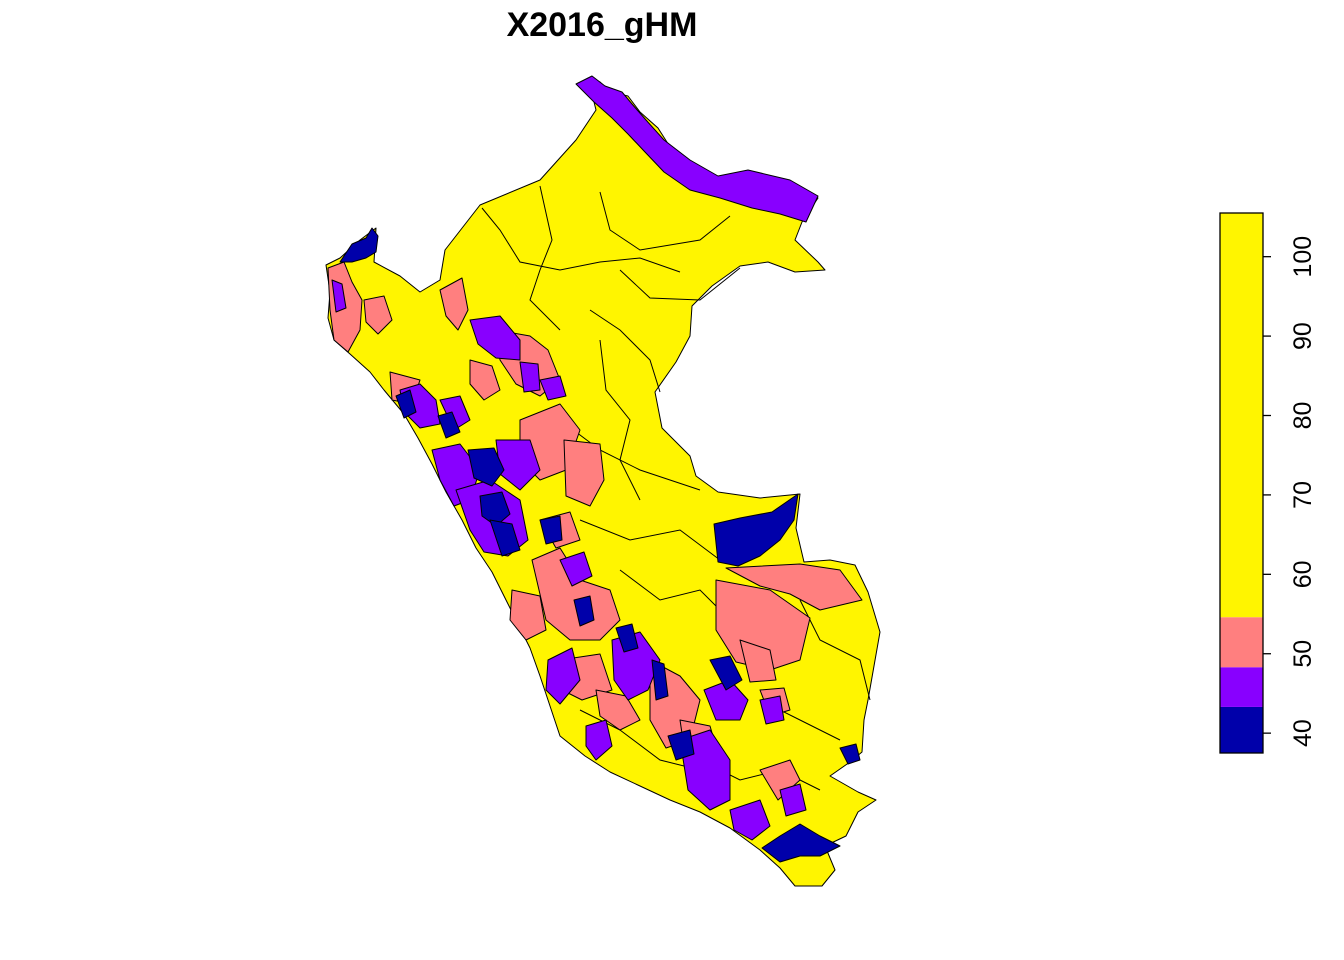 This screenshot has height=960, width=1344. I want to click on map-title: X2016_gHM, so click(602, 25).